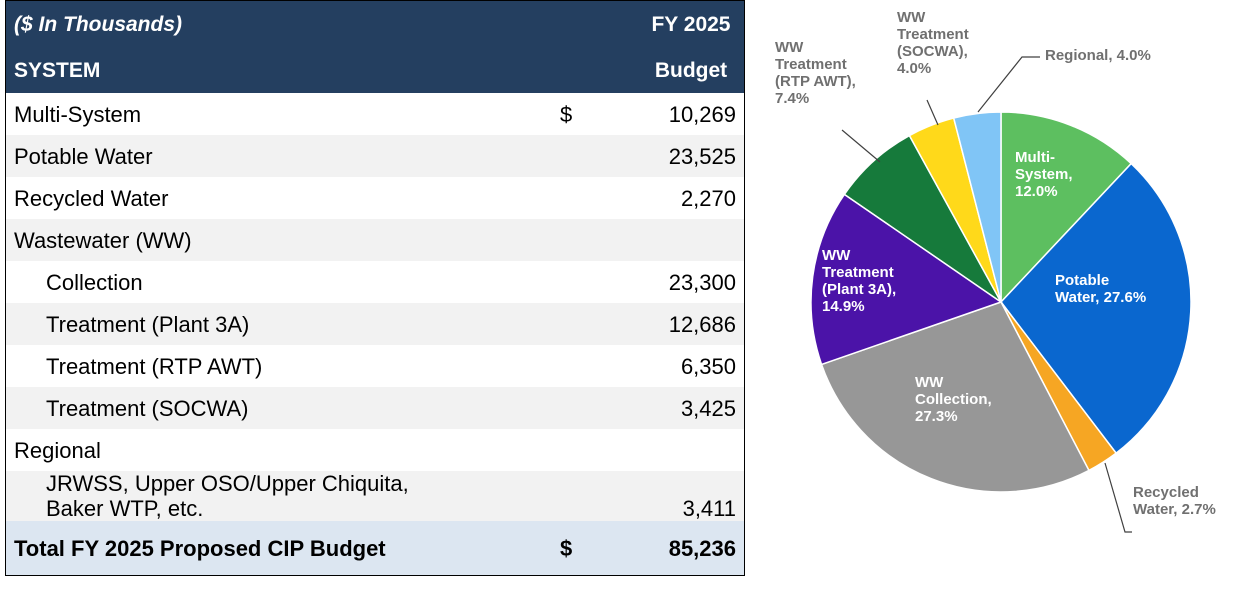  Describe the element at coordinates (375, 450) in the screenshot. I see `table-row: Regional` at that location.